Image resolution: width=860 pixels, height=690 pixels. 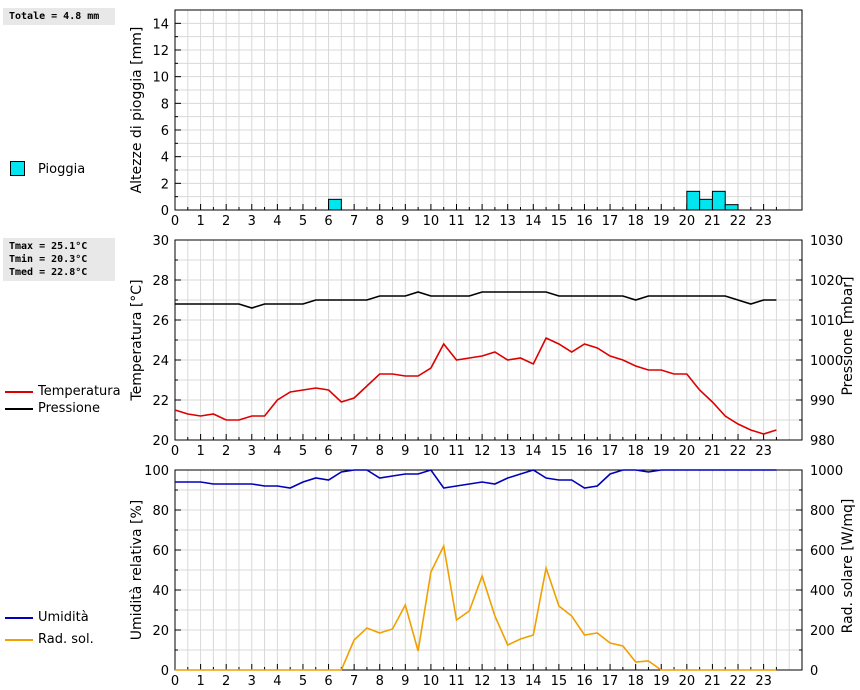 What do you see at coordinates (19, 409) in the screenshot?
I see `pressure-legend-swatch` at bounding box center [19, 409].